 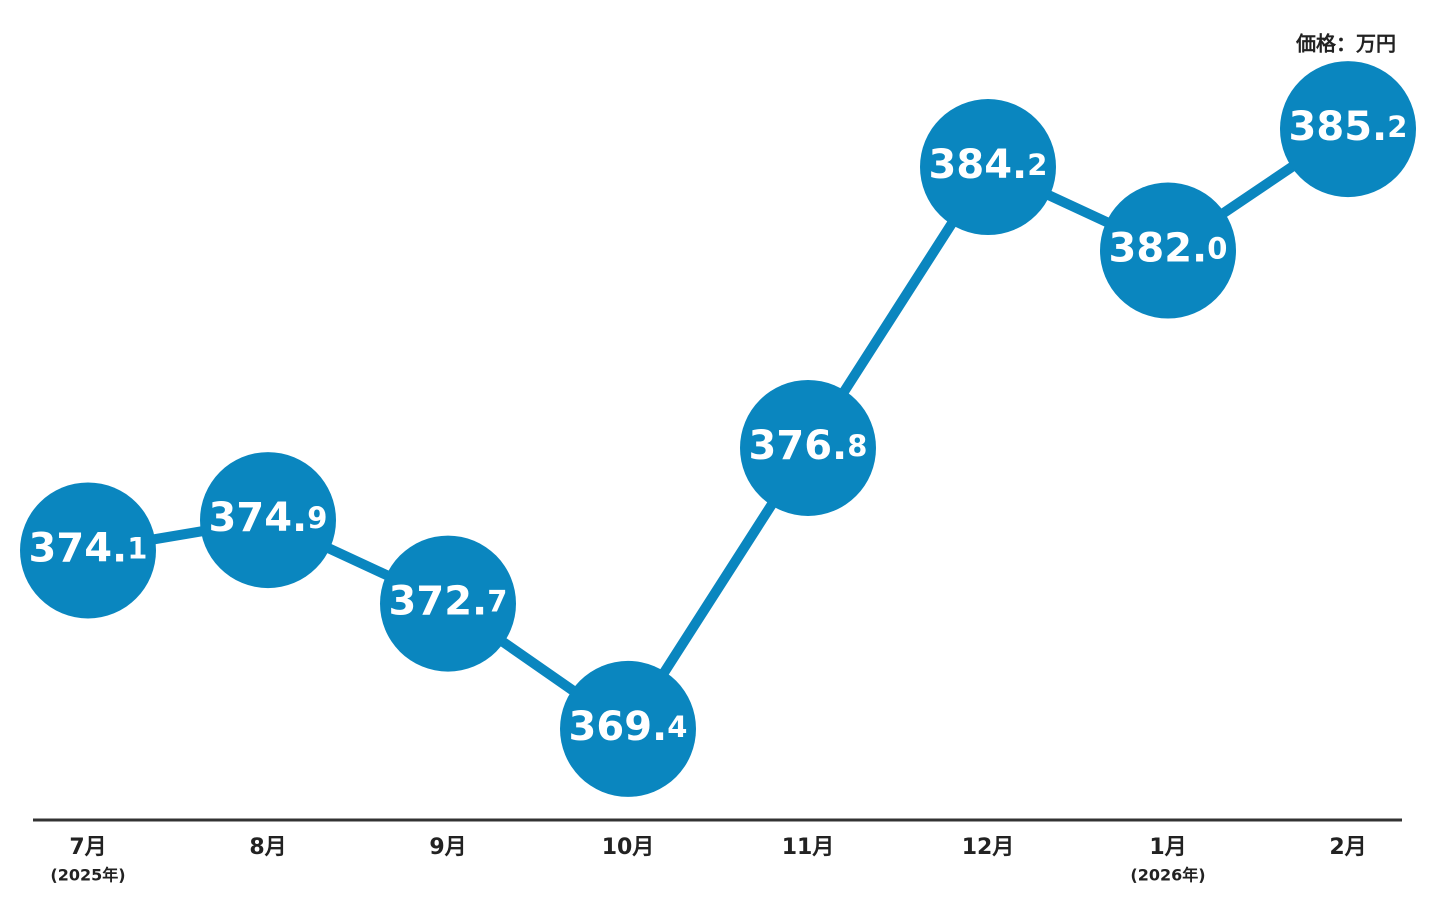 I want to click on value-label: 385.2, so click(x=1348, y=127).